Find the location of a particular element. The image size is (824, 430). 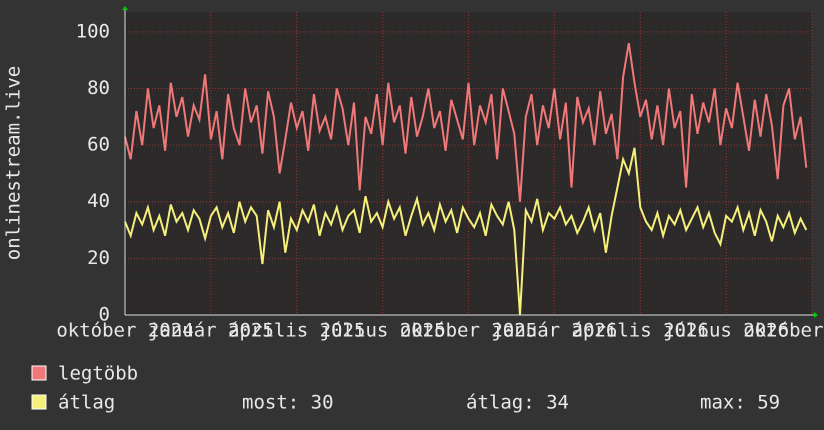

y-tick-label: 40 is located at coordinates (98, 201).